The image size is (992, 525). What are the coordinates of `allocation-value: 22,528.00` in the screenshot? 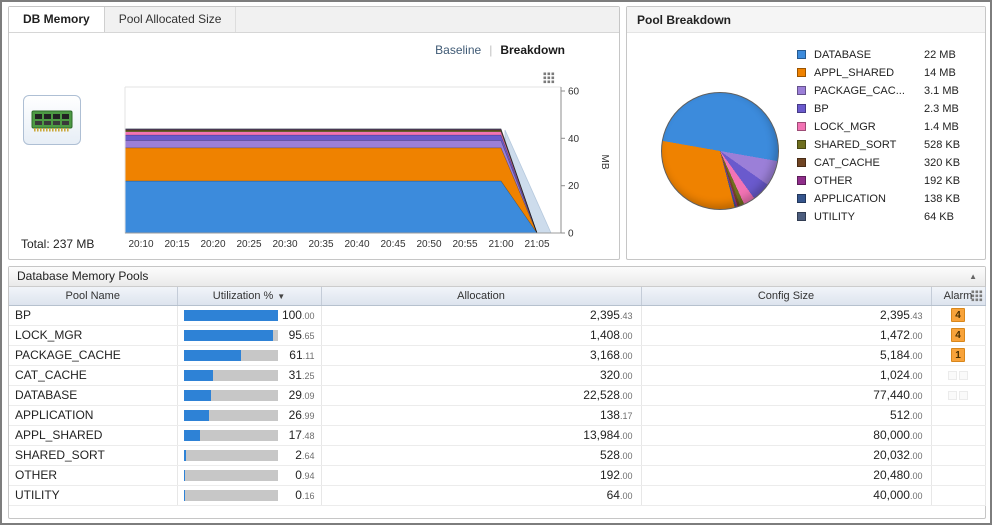 It's located at (481, 395).